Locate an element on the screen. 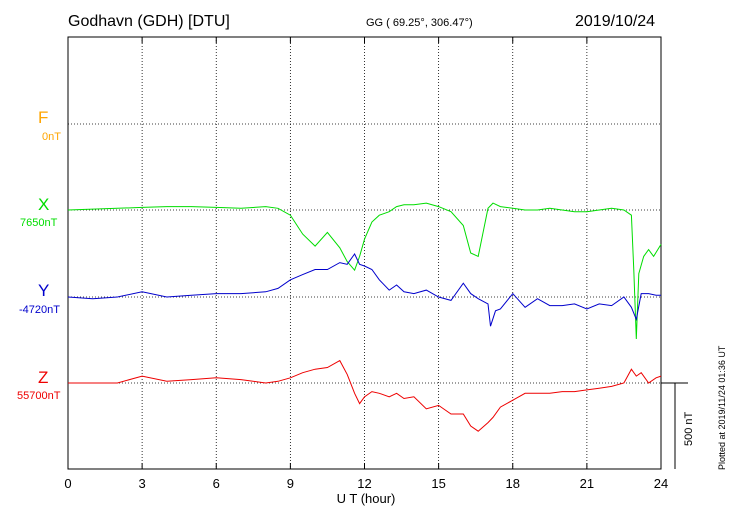  component-label-y: Y is located at coordinates (44, 290).